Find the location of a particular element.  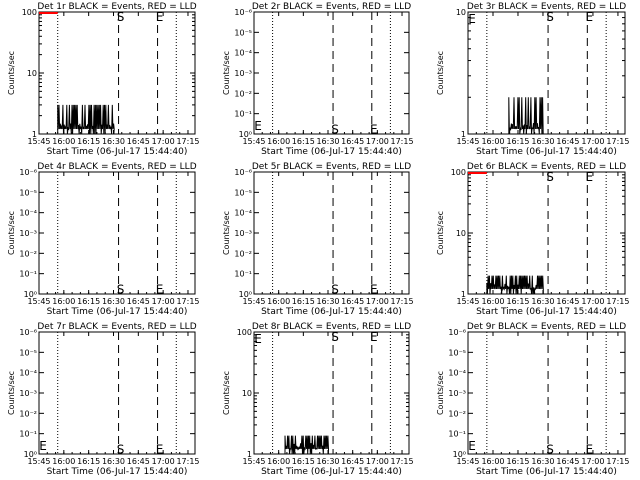

panel-title: Det 2r BLACK = Events, RED = LLD is located at coordinates (331, 7).